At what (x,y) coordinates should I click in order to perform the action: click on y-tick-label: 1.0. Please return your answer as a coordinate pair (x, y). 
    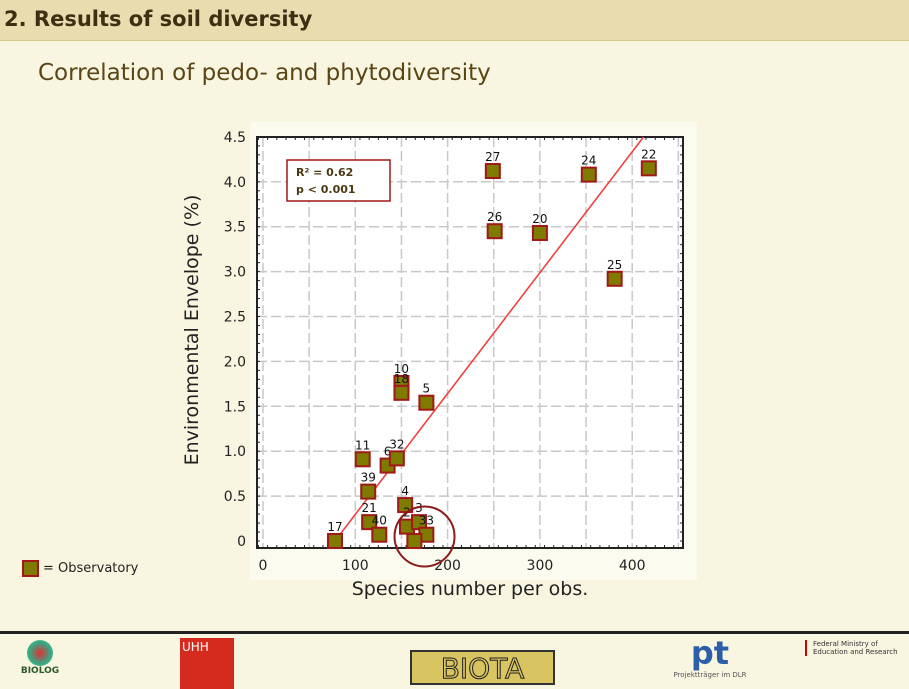
    Looking at the image, I should click on (235, 452).